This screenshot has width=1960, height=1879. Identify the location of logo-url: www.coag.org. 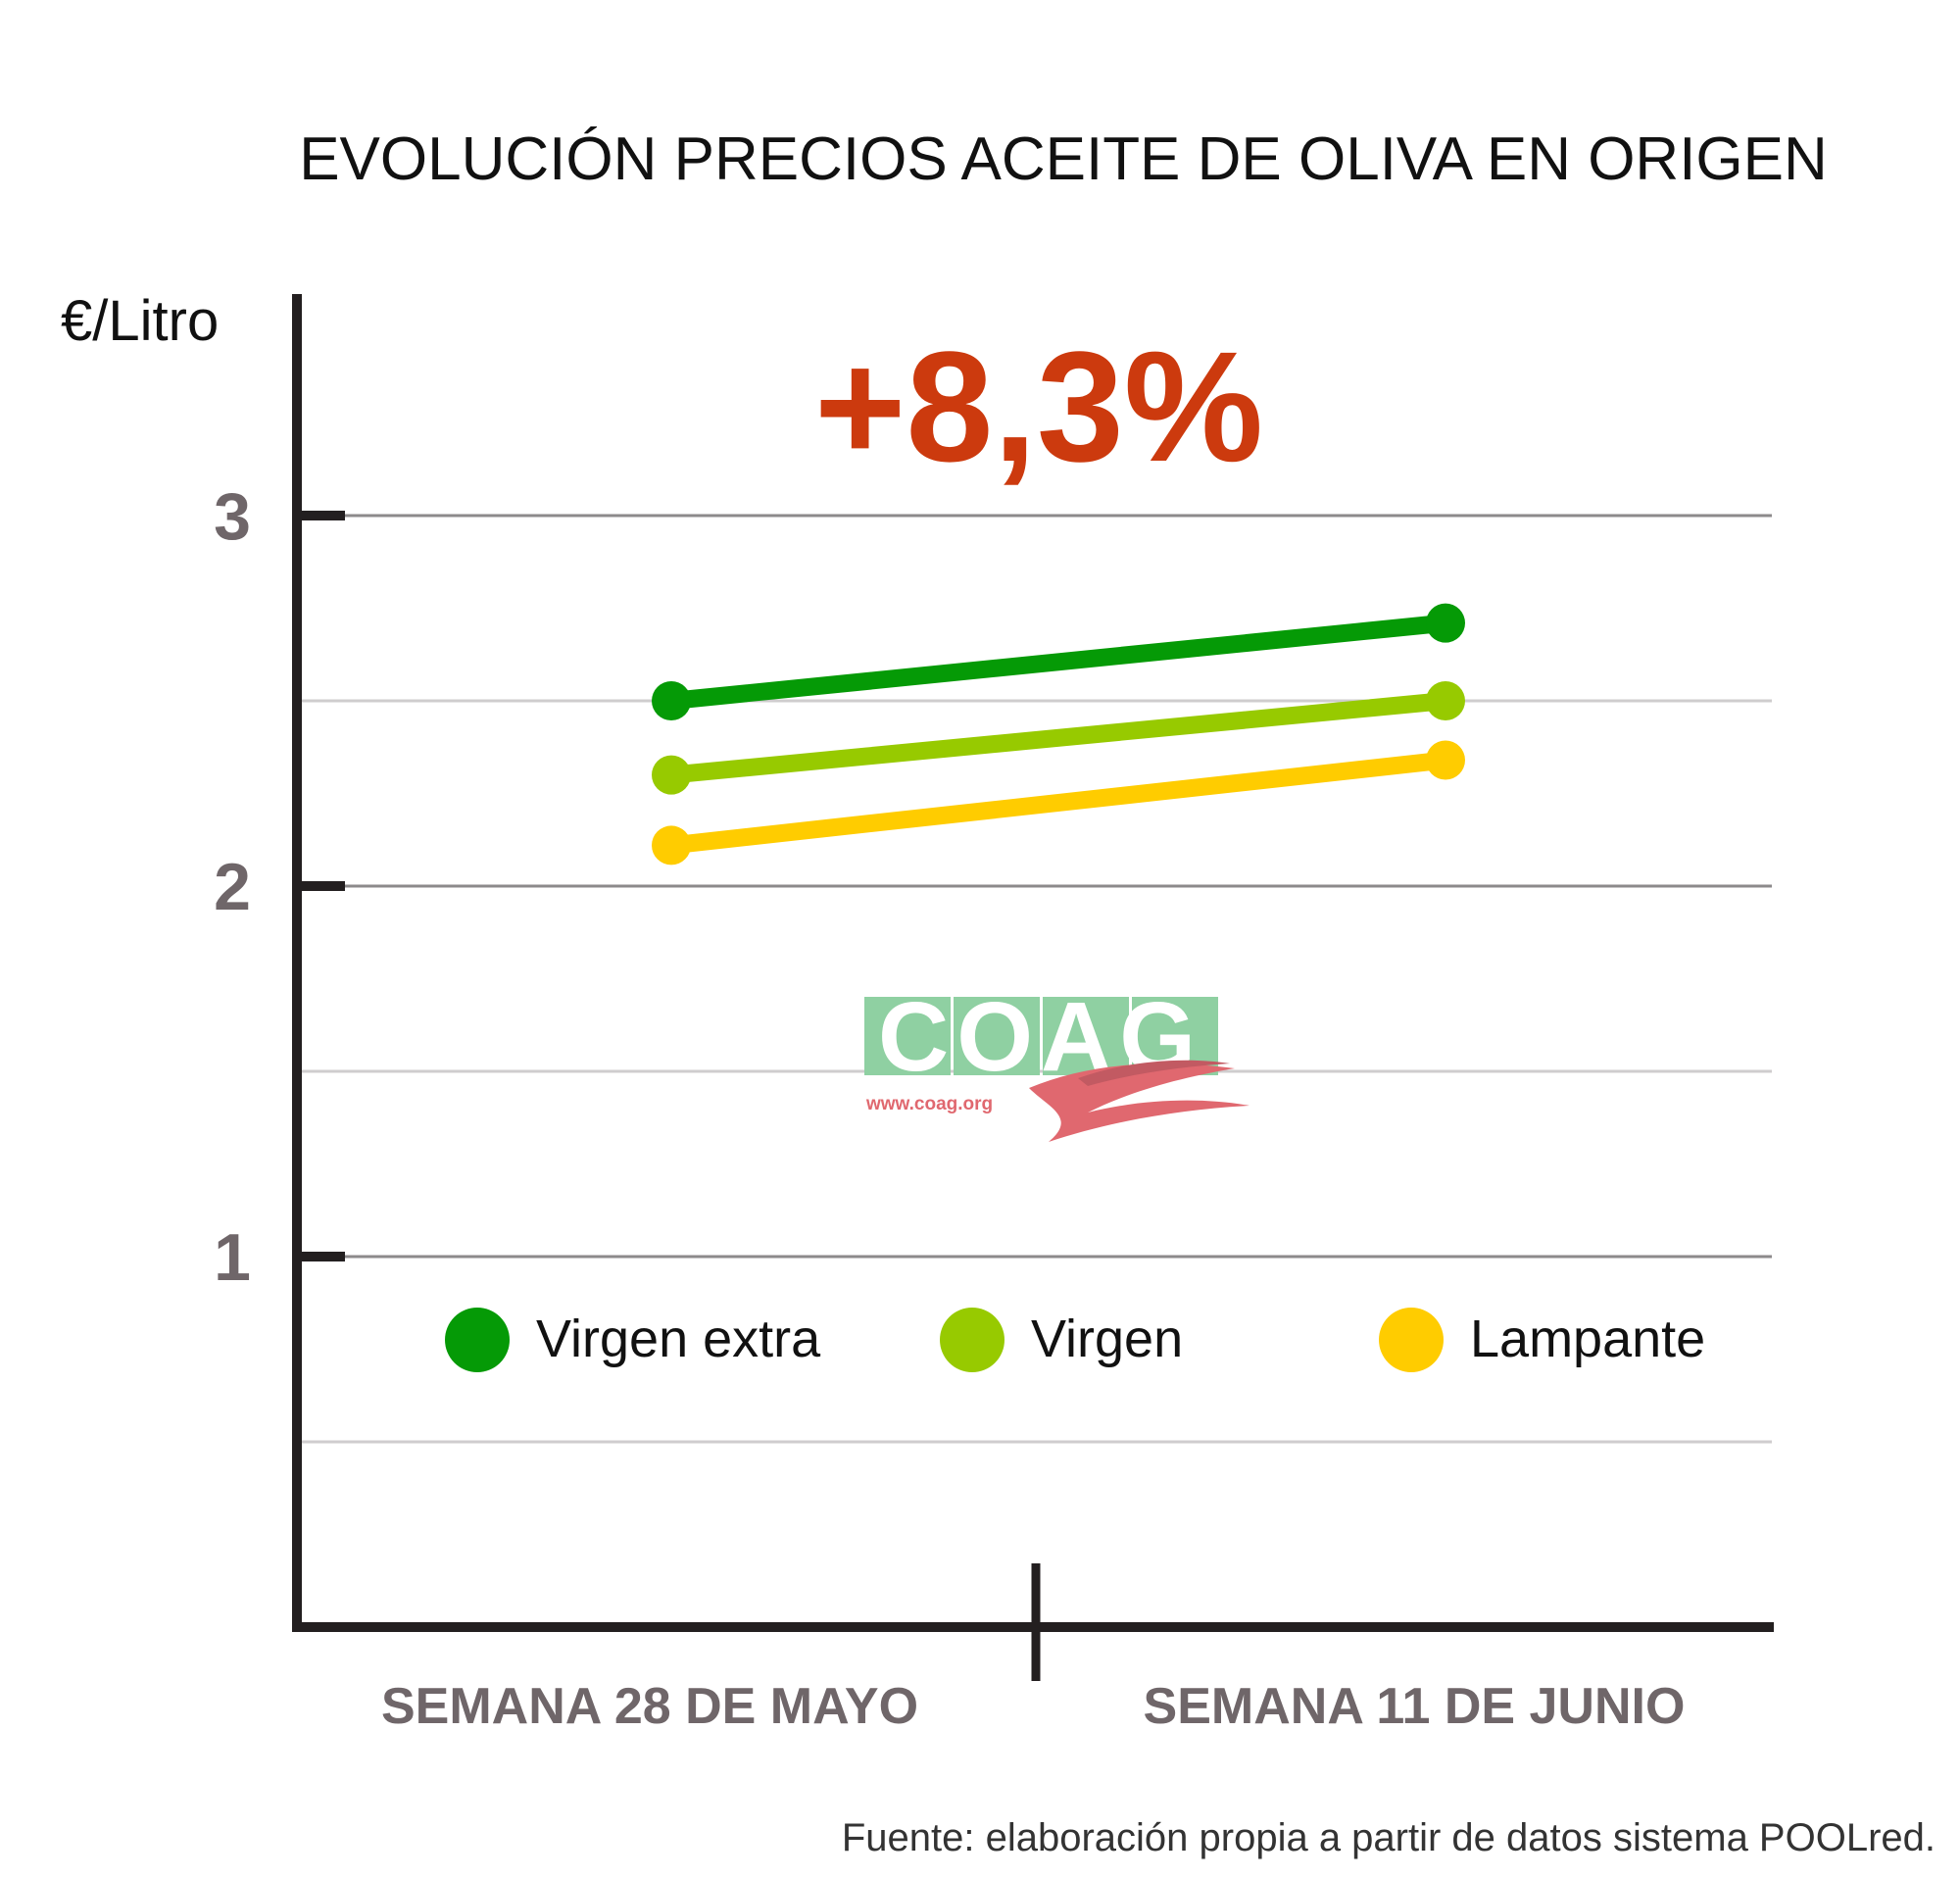
(929, 1104).